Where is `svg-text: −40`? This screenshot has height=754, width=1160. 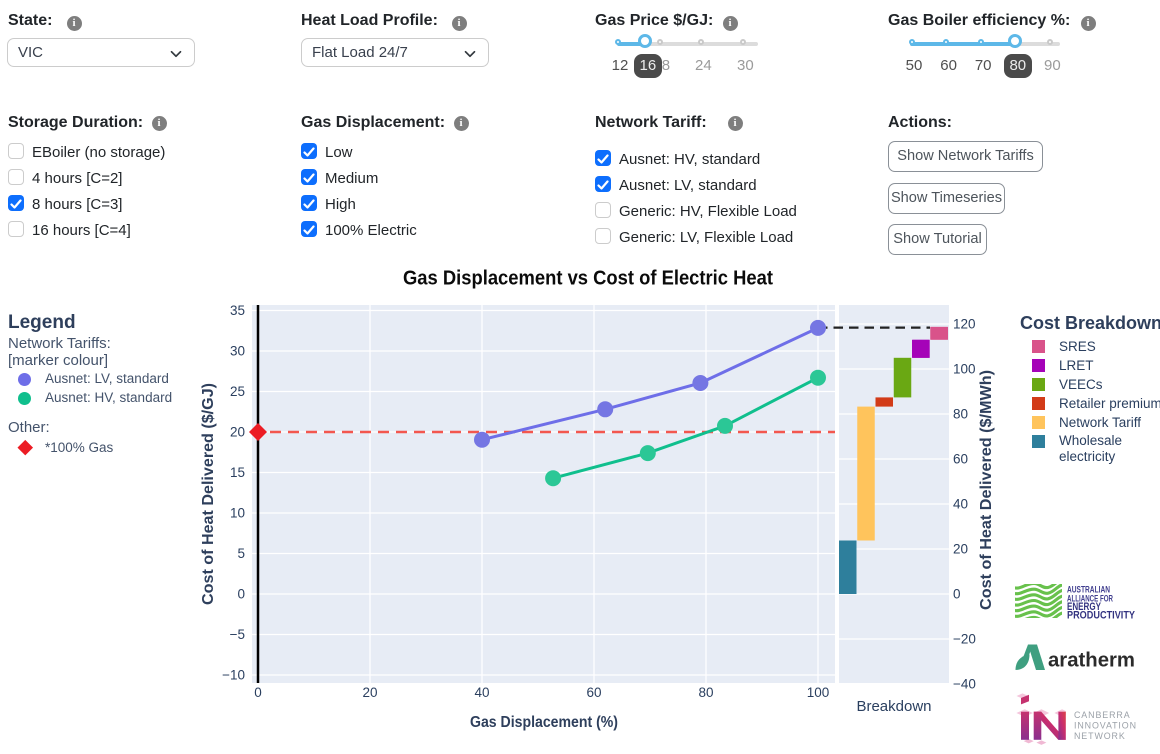
svg-text: −40 is located at coordinates (964, 684).